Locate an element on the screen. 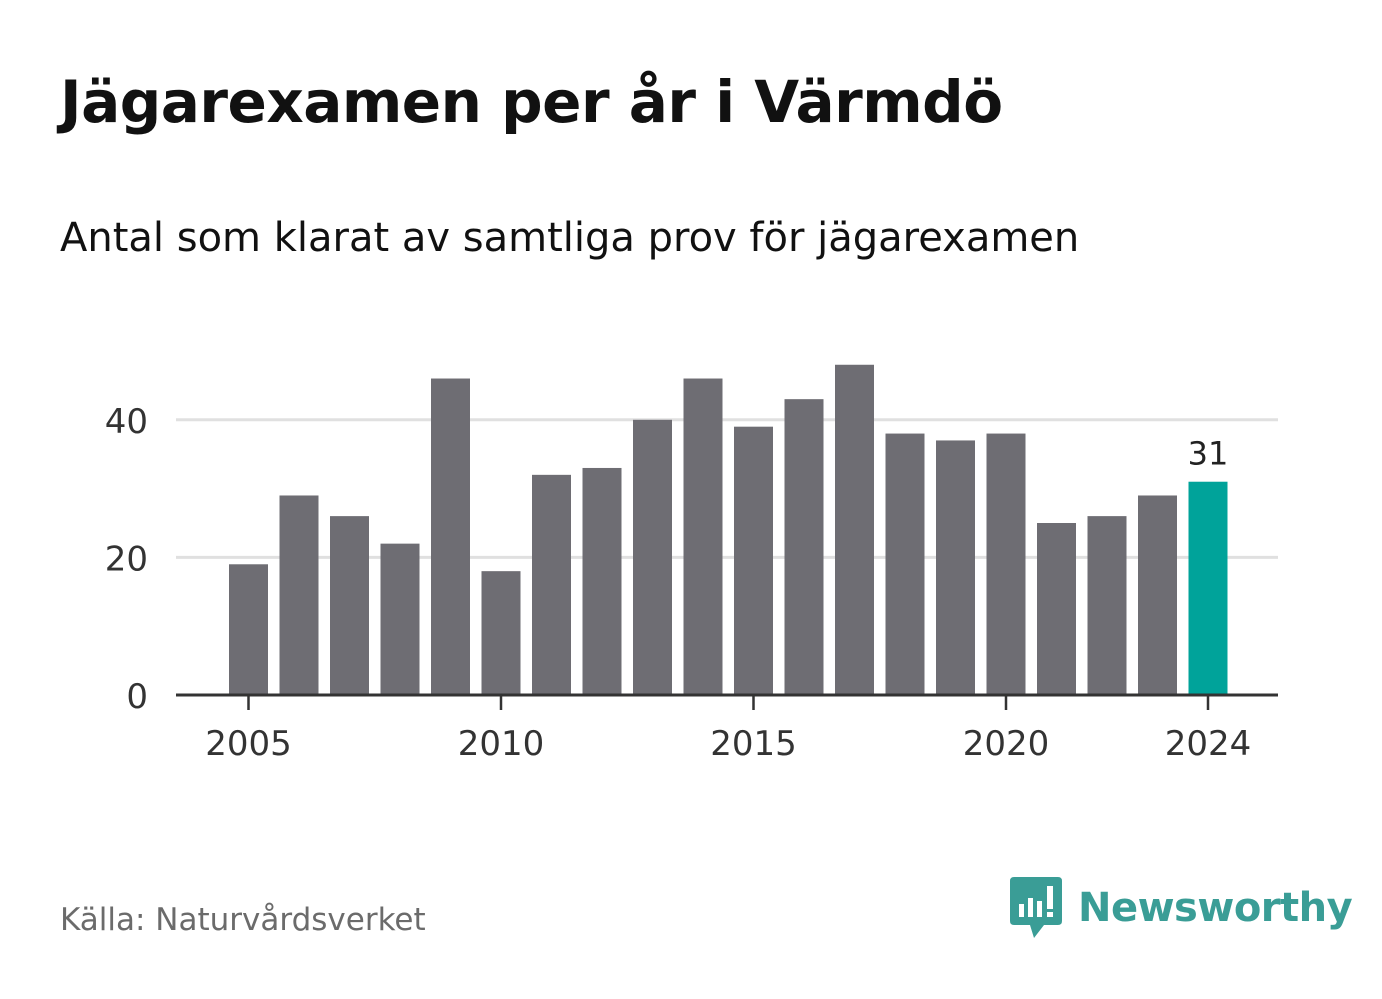 This screenshot has height=999, width=1382. bar-2006 is located at coordinates (299, 595).